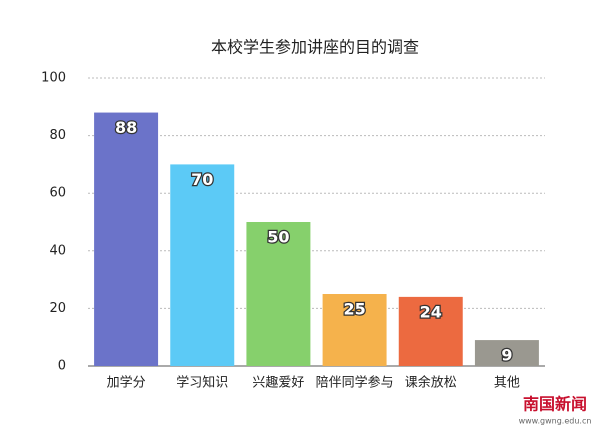 The width and height of the screenshot is (600, 429). What do you see at coordinates (506, 355) in the screenshot?
I see `value-label: 9` at bounding box center [506, 355].